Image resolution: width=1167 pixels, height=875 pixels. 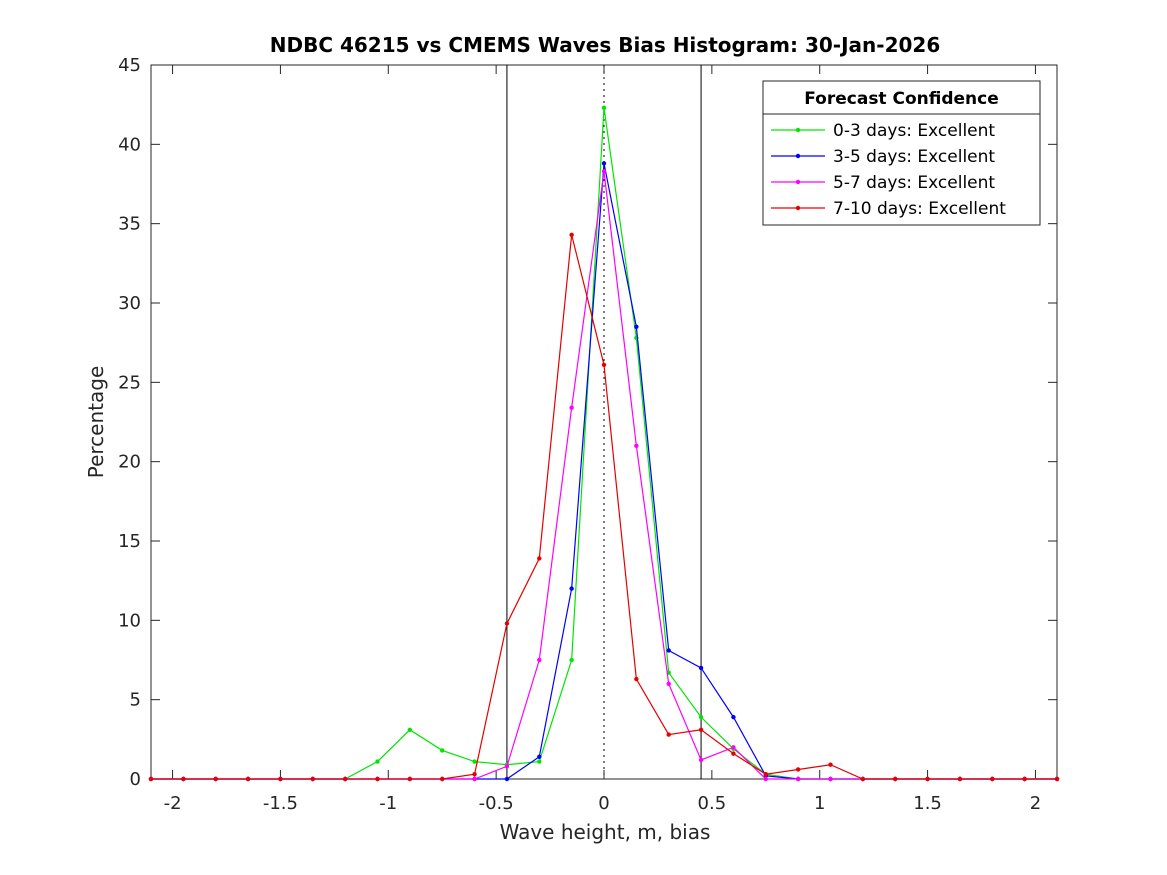 What do you see at coordinates (914, 183) in the screenshot?
I see `legend-entry-label: 5-7 days: Excellent` at bounding box center [914, 183].